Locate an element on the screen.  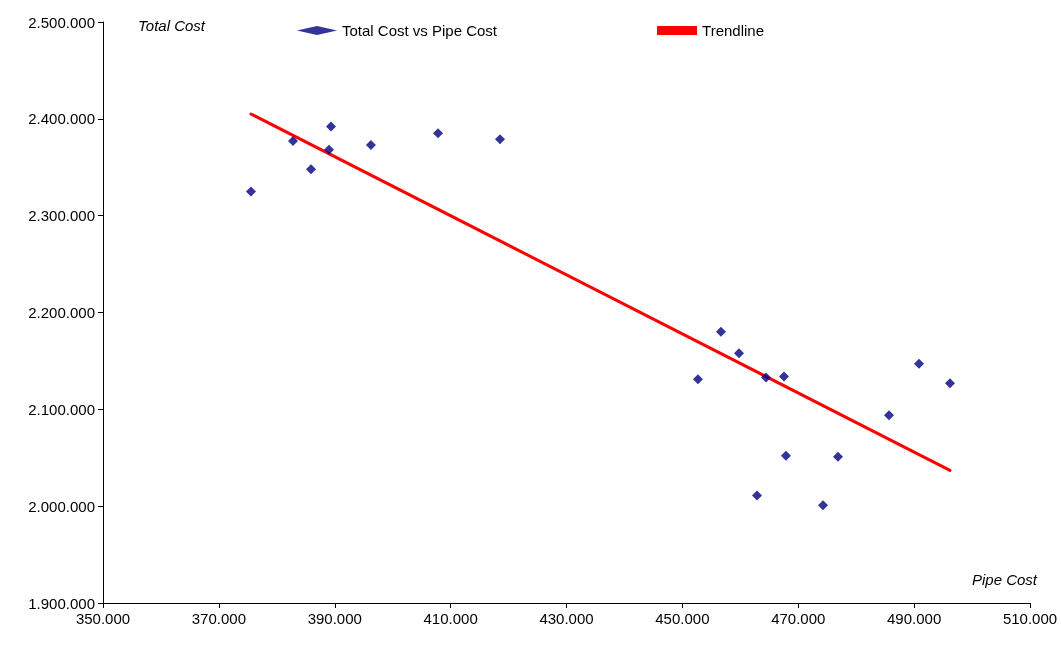
y-tick-label: 2.500.000 is located at coordinates (61, 22).